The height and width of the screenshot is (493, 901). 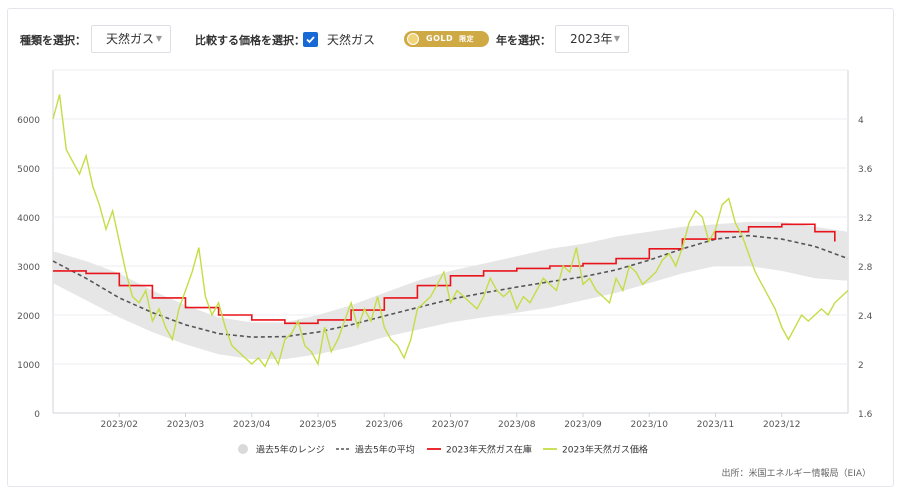 I want to click on year-select: 2023年 ▼, so click(x=592, y=39).